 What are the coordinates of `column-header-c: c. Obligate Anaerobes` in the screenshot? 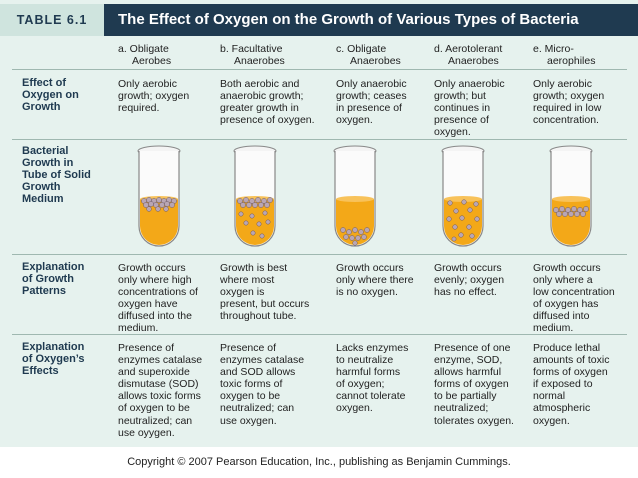 It's located at (368, 55).